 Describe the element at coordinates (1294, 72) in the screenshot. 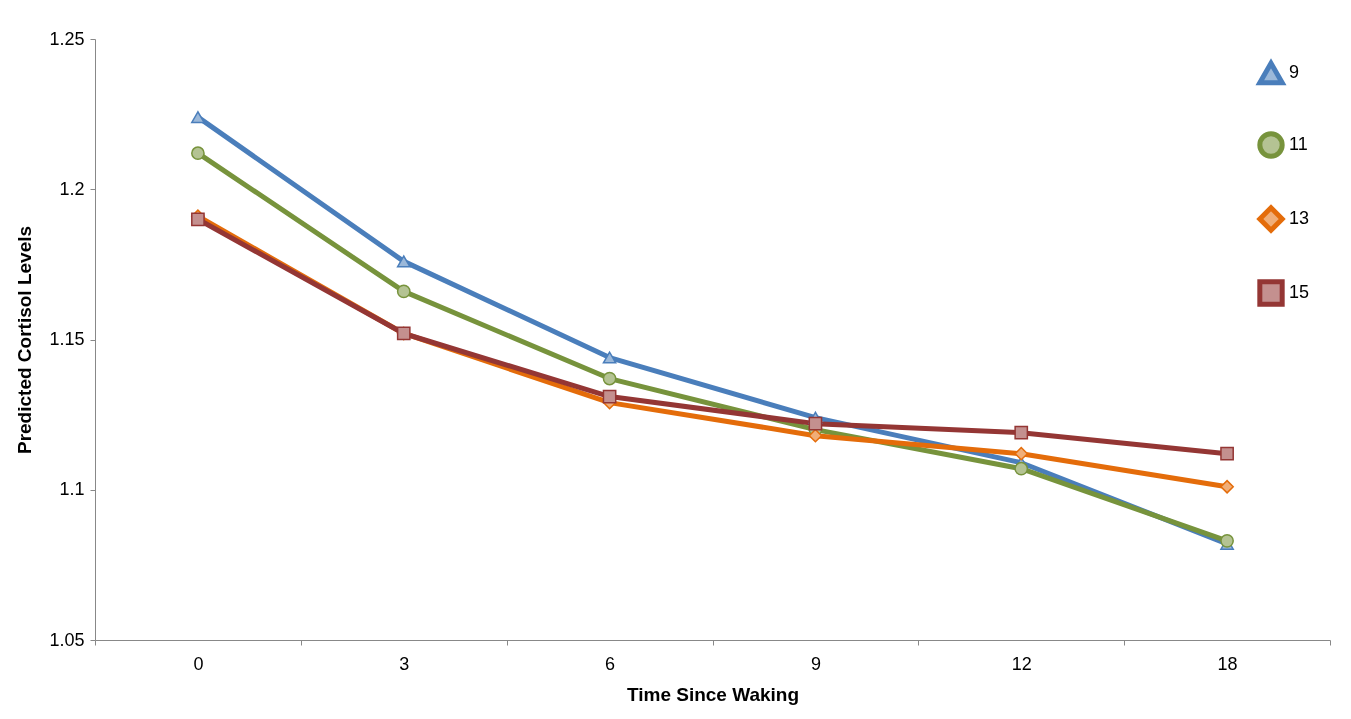

I see `legend-label: 9` at that location.